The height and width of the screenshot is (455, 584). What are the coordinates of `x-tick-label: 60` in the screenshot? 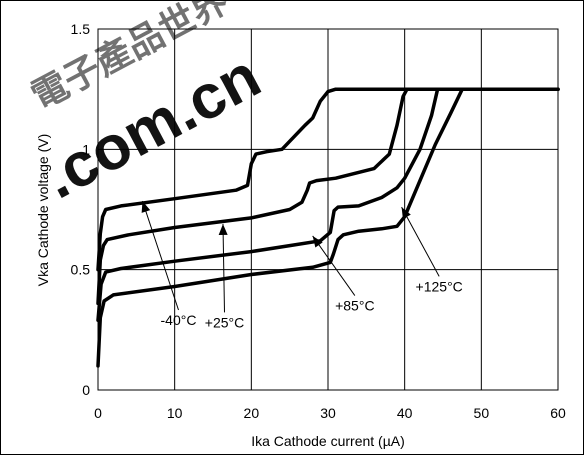 It's located at (558, 413).